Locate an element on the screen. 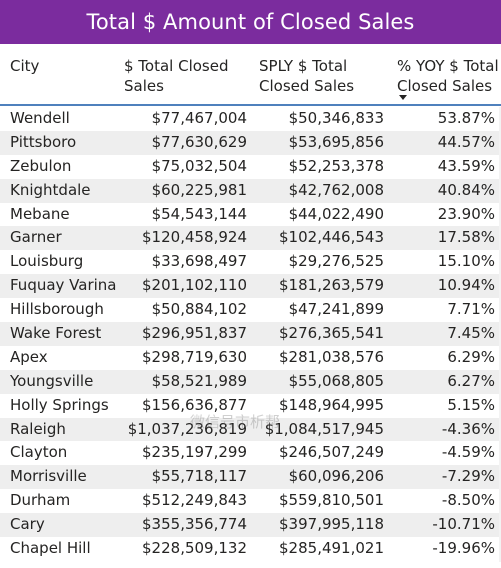  total-cell: $1,037,236,819 is located at coordinates (187, 428).